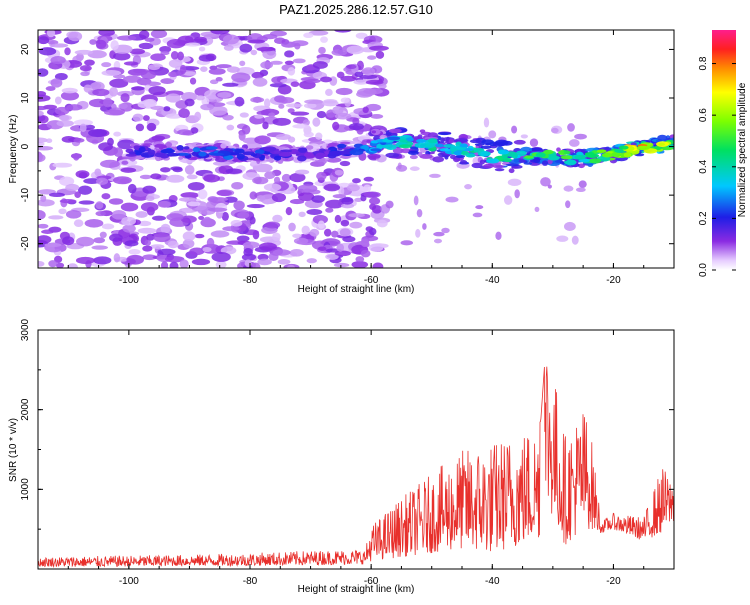  I want to click on spectrogram-y-tick-label: -10, so click(25, 194).